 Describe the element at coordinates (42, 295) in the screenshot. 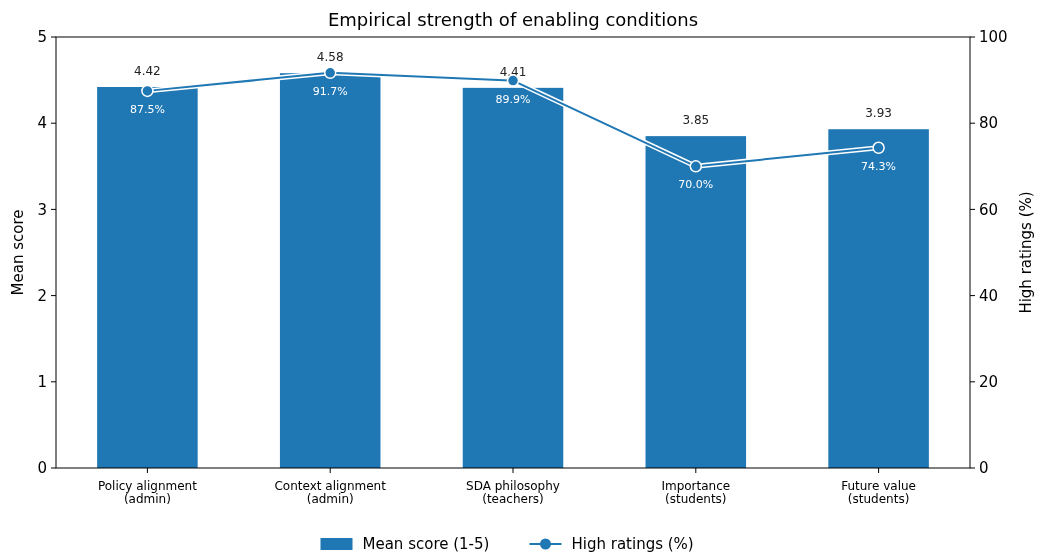

I see `y-tick-label: 2` at that location.